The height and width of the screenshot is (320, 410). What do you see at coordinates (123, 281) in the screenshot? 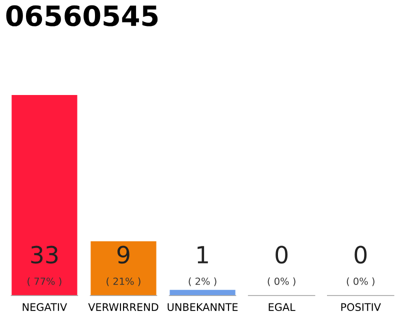
I see `annotation: ( 21% )` at bounding box center [123, 281].